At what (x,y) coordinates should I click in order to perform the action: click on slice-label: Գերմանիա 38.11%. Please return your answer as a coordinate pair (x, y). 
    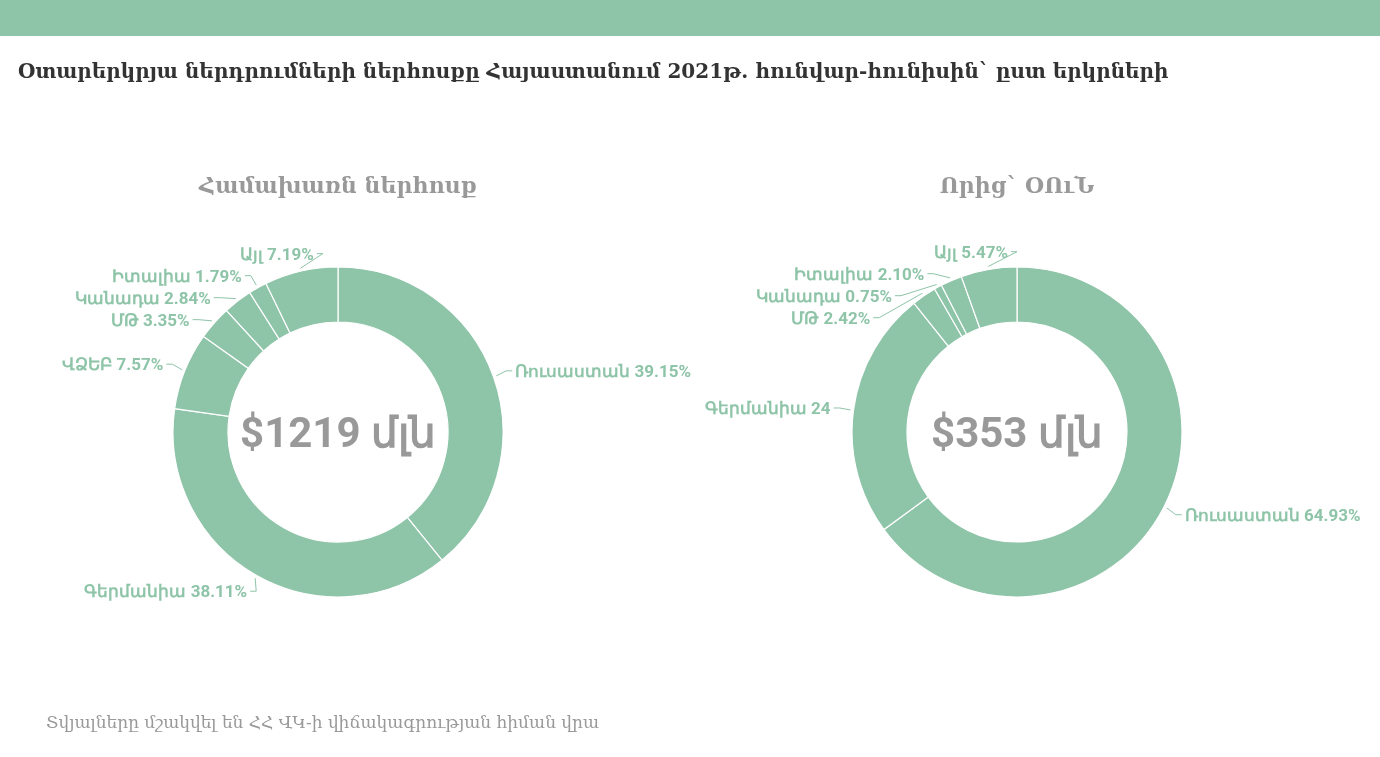
    Looking at the image, I should click on (166, 591).